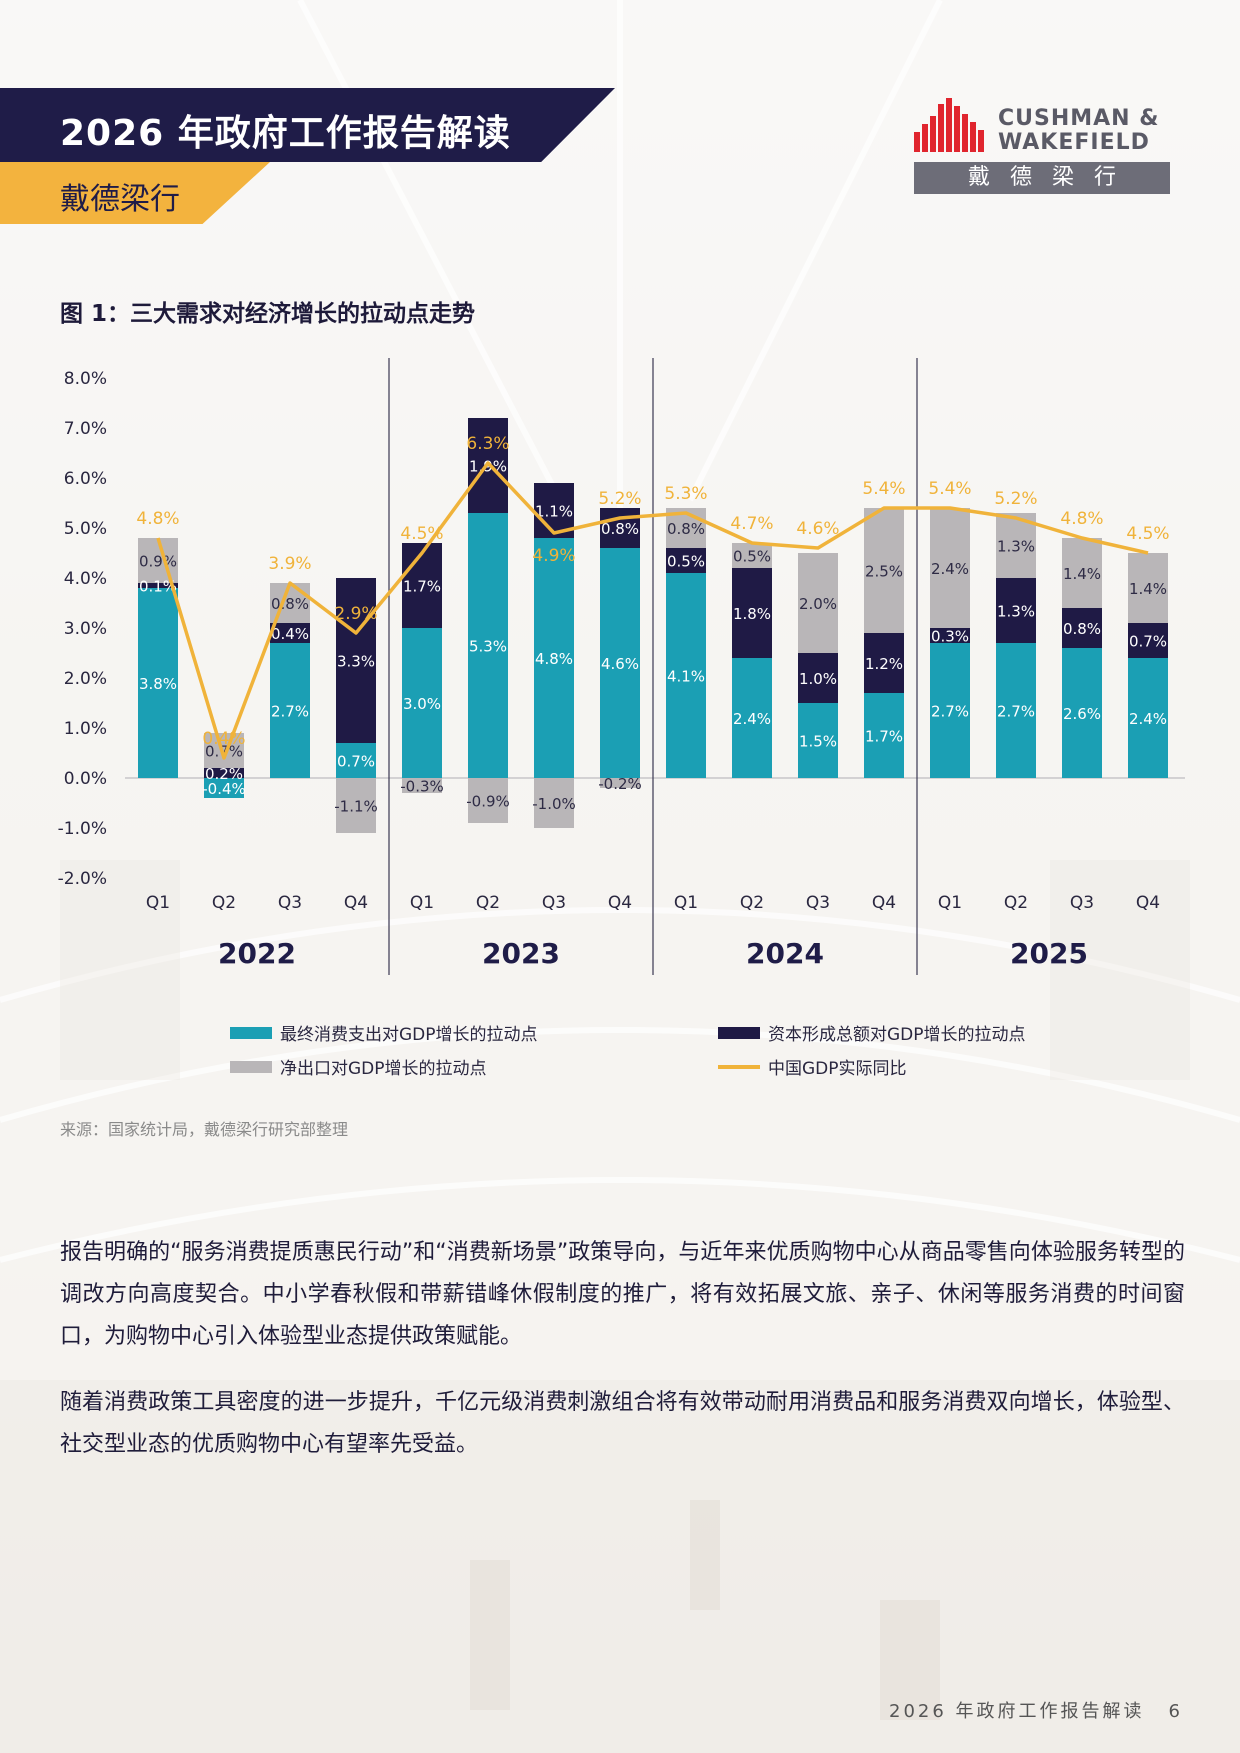  I want to click on bar-value-label-net-export: 2.4%, so click(950, 569).